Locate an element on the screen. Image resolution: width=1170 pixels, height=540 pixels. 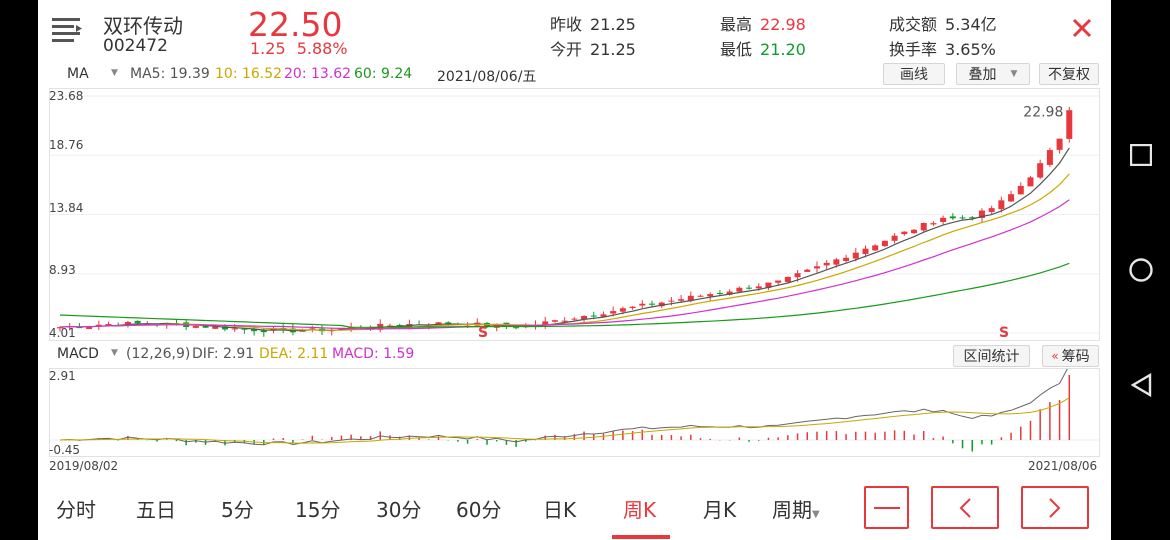
chips-button: « 筹码 is located at coordinates (1070, 356).